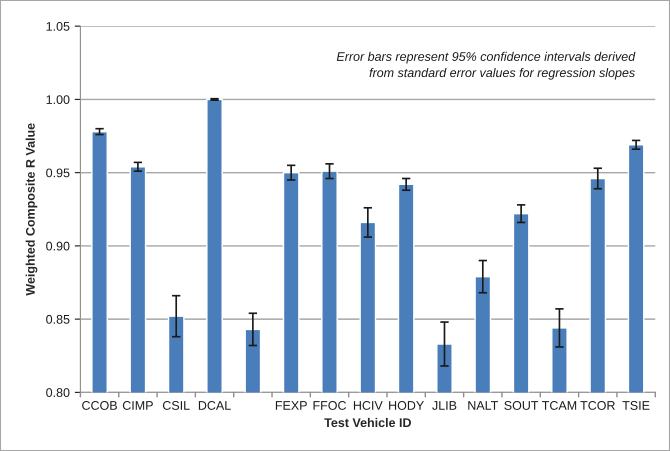 The image size is (670, 451). Describe the element at coordinates (521, 405) in the screenshot. I see `x-tick-label: SOUT` at that location.